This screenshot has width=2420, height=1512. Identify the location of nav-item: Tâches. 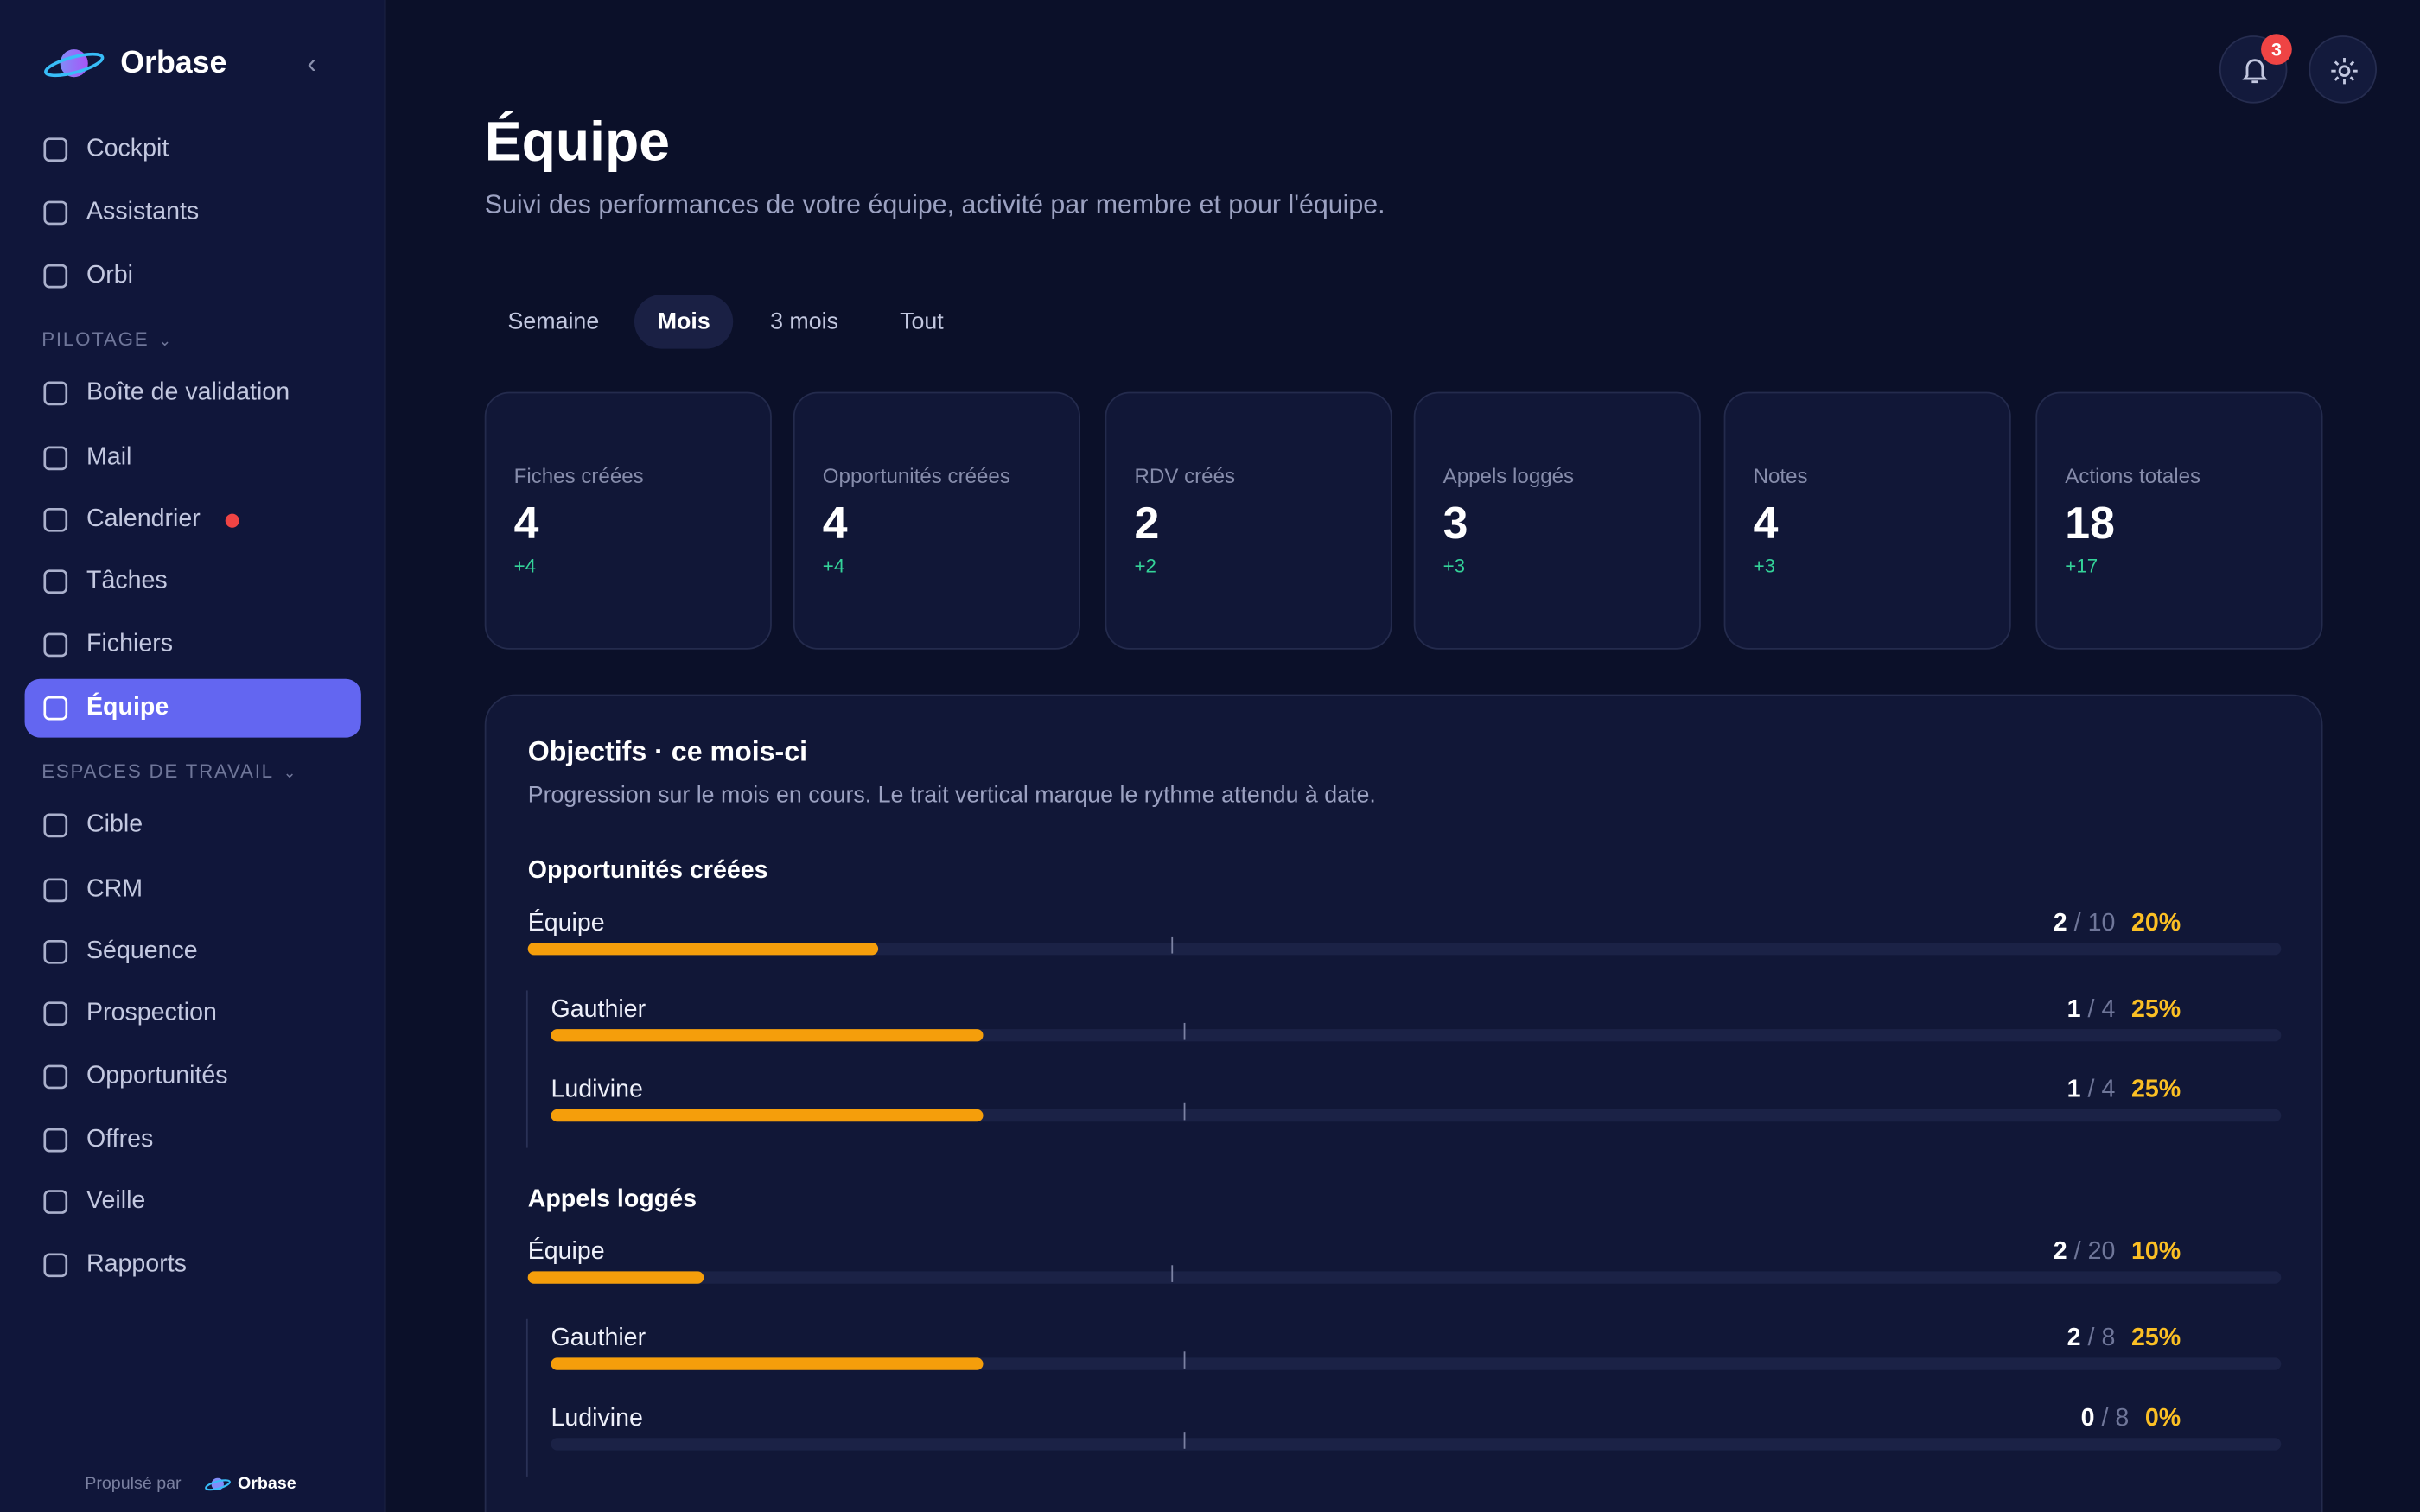
(127, 581).